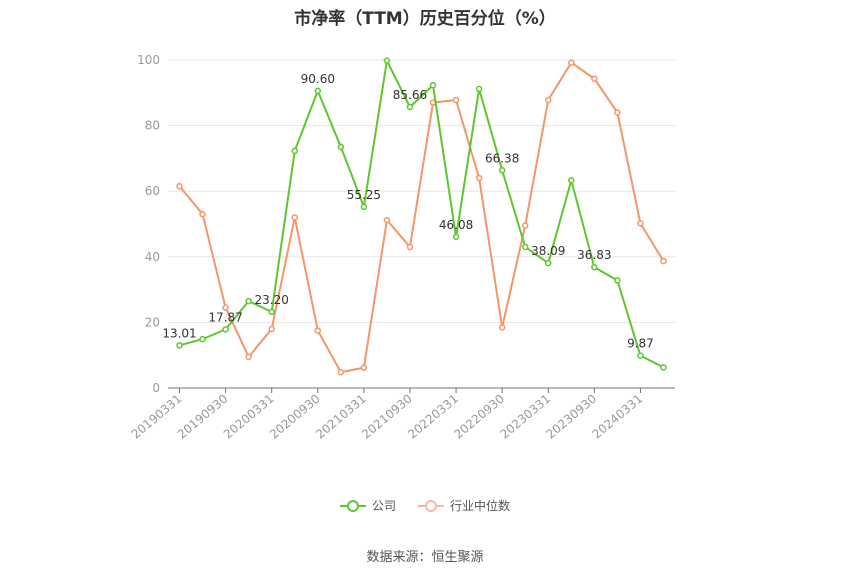 This screenshot has height=575, width=850. Describe the element at coordinates (295, 417) in the screenshot. I see `x-tick-label: 20200930` at that location.